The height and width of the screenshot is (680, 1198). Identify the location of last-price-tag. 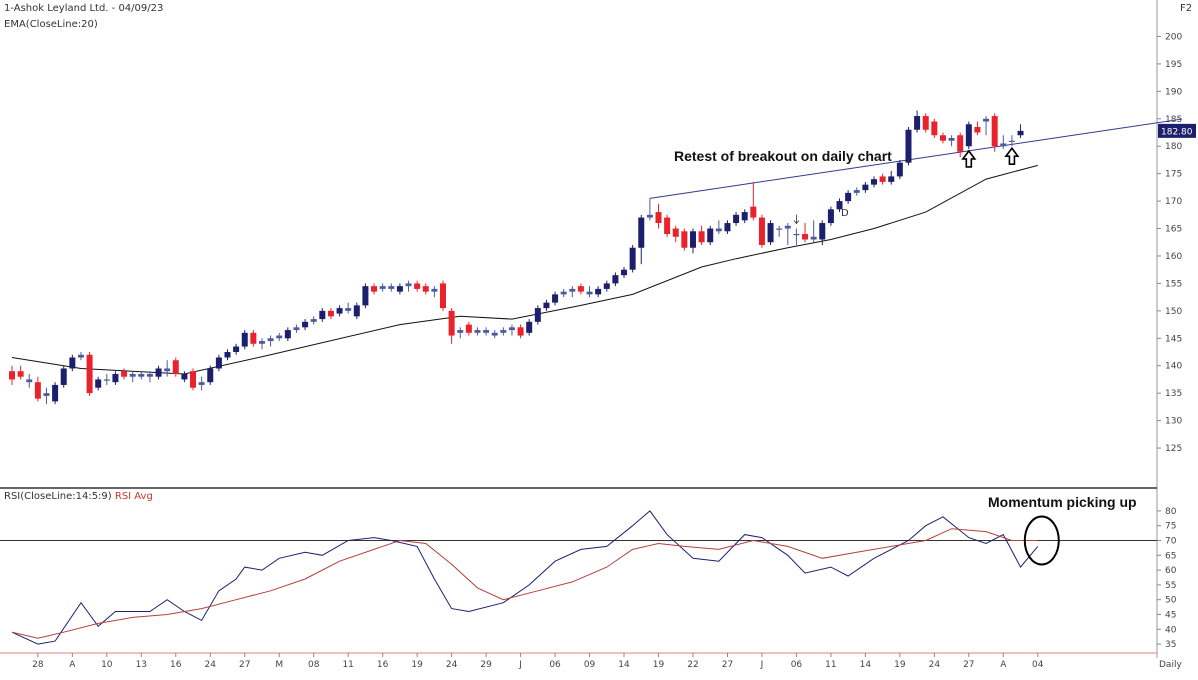
(1177, 130).